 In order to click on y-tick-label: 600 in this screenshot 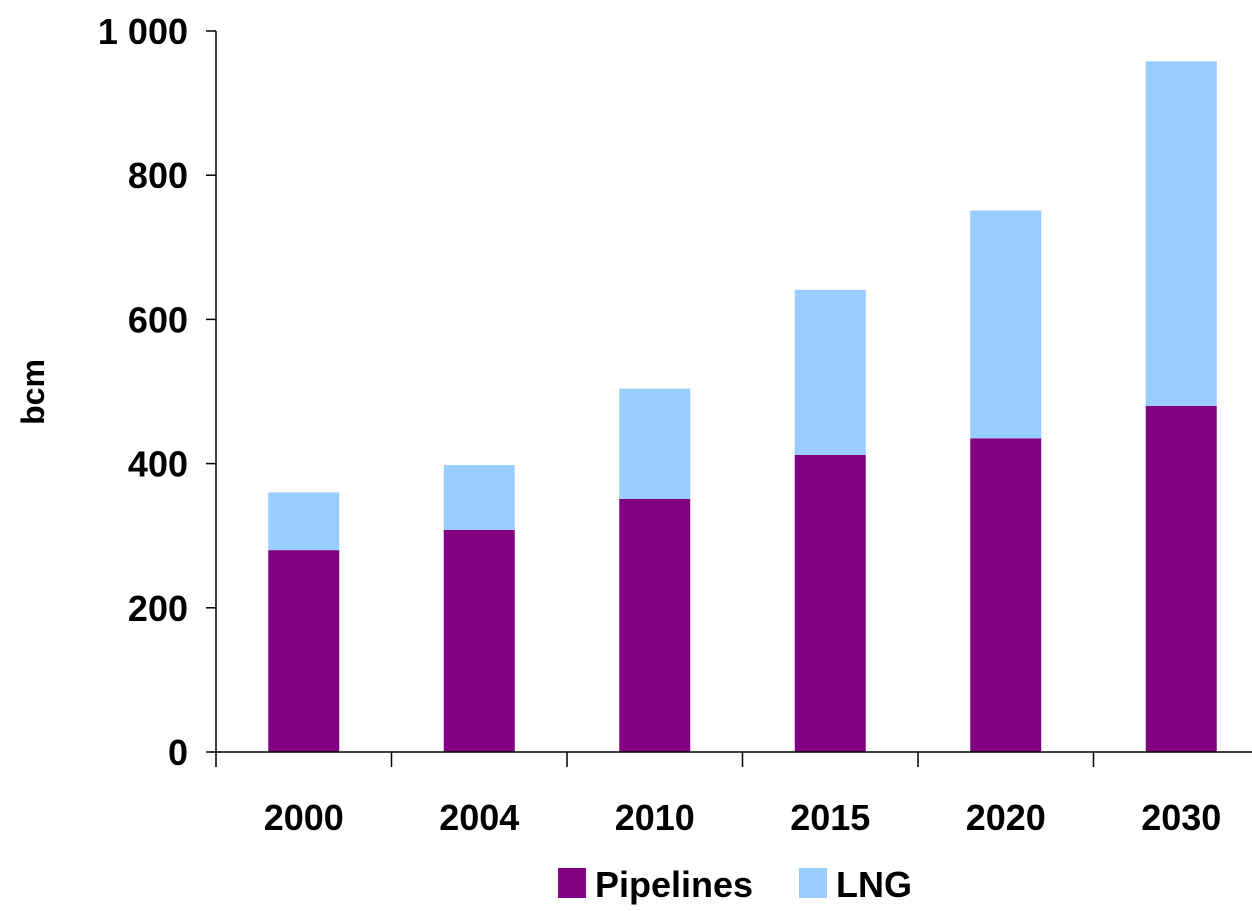, I will do `click(158, 319)`.